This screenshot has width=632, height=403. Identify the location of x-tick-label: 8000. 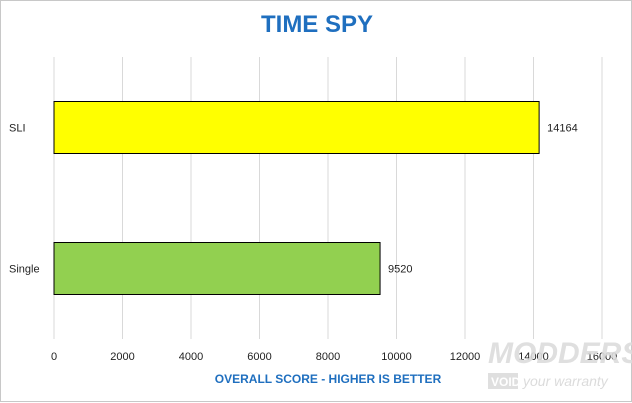
(328, 357).